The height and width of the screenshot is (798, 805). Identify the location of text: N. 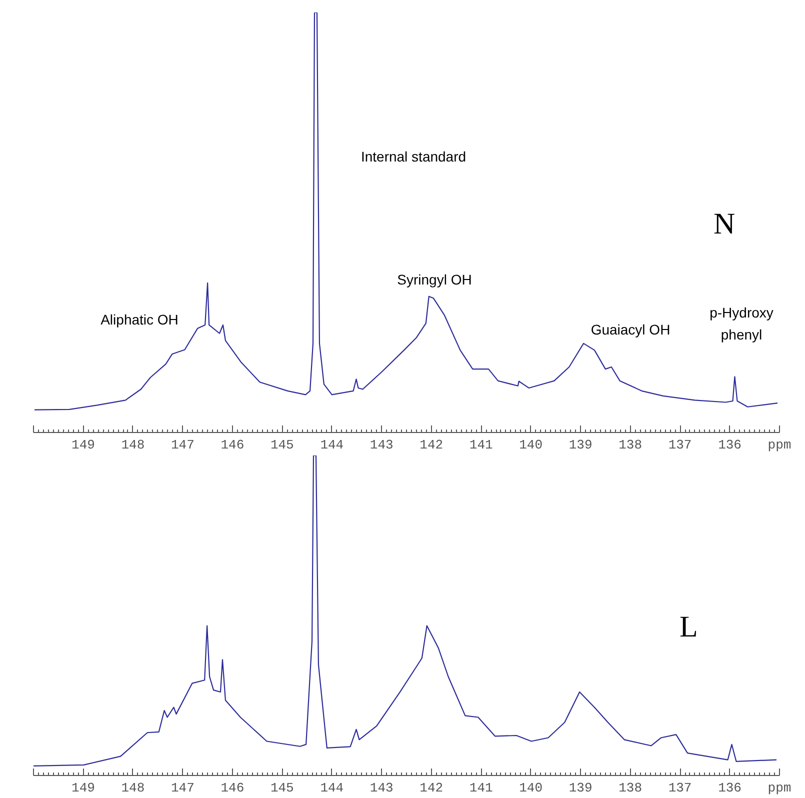
(725, 224).